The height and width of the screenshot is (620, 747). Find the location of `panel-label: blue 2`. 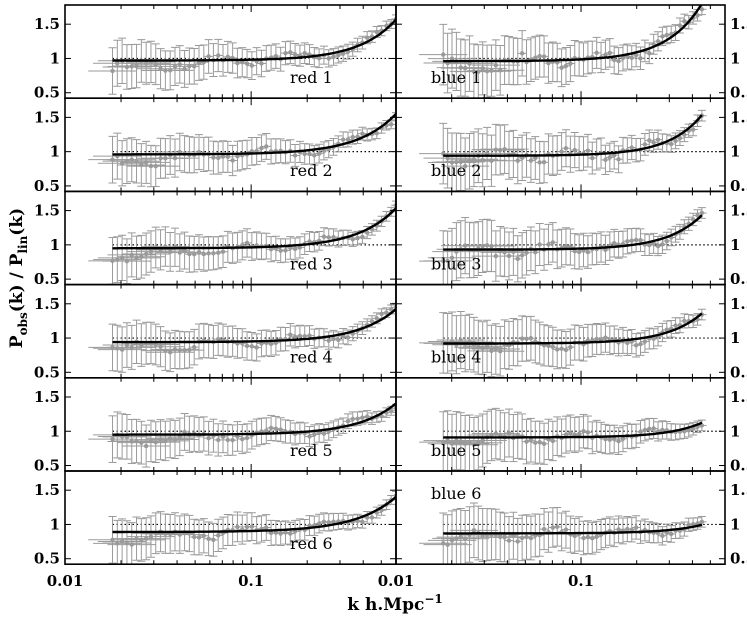

panel-label: blue 2 is located at coordinates (456, 170).